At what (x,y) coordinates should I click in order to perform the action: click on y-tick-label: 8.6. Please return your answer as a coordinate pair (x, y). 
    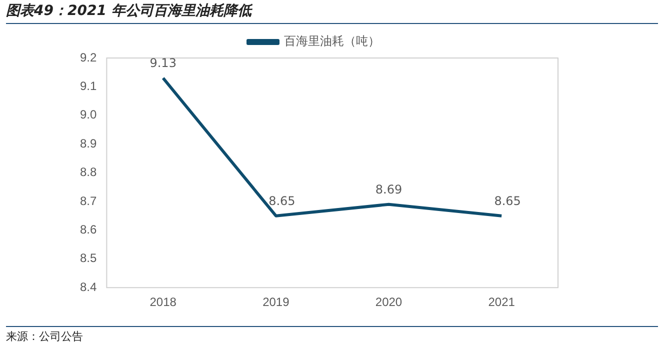
    Looking at the image, I should click on (88, 229).